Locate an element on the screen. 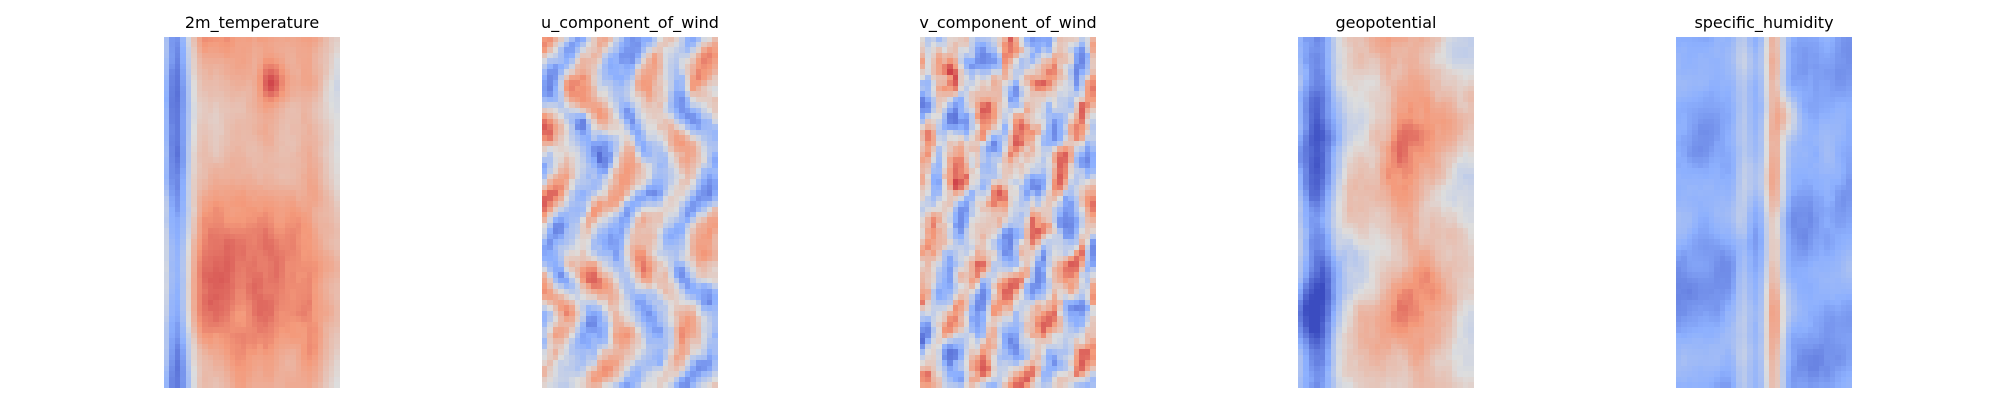 This screenshot has width=2000, height=400. heatmap-panel-5: specific_humidity is located at coordinates (1764, 200).